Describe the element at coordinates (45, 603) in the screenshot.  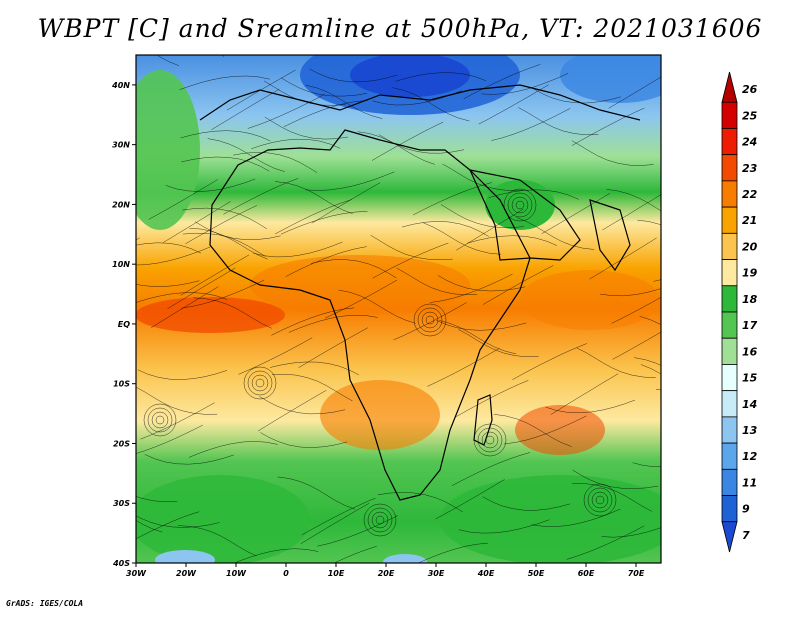
I see `credit-label: GrADS: IGES/COLA` at that location.